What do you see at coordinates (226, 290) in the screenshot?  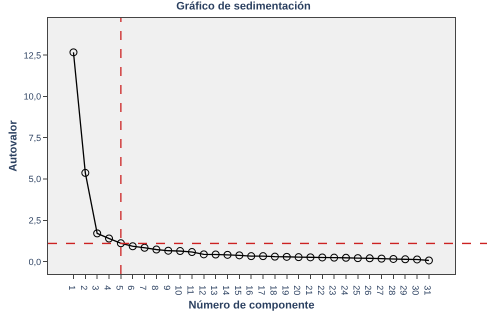 I see `x-tick-label: 14` at bounding box center [226, 290].